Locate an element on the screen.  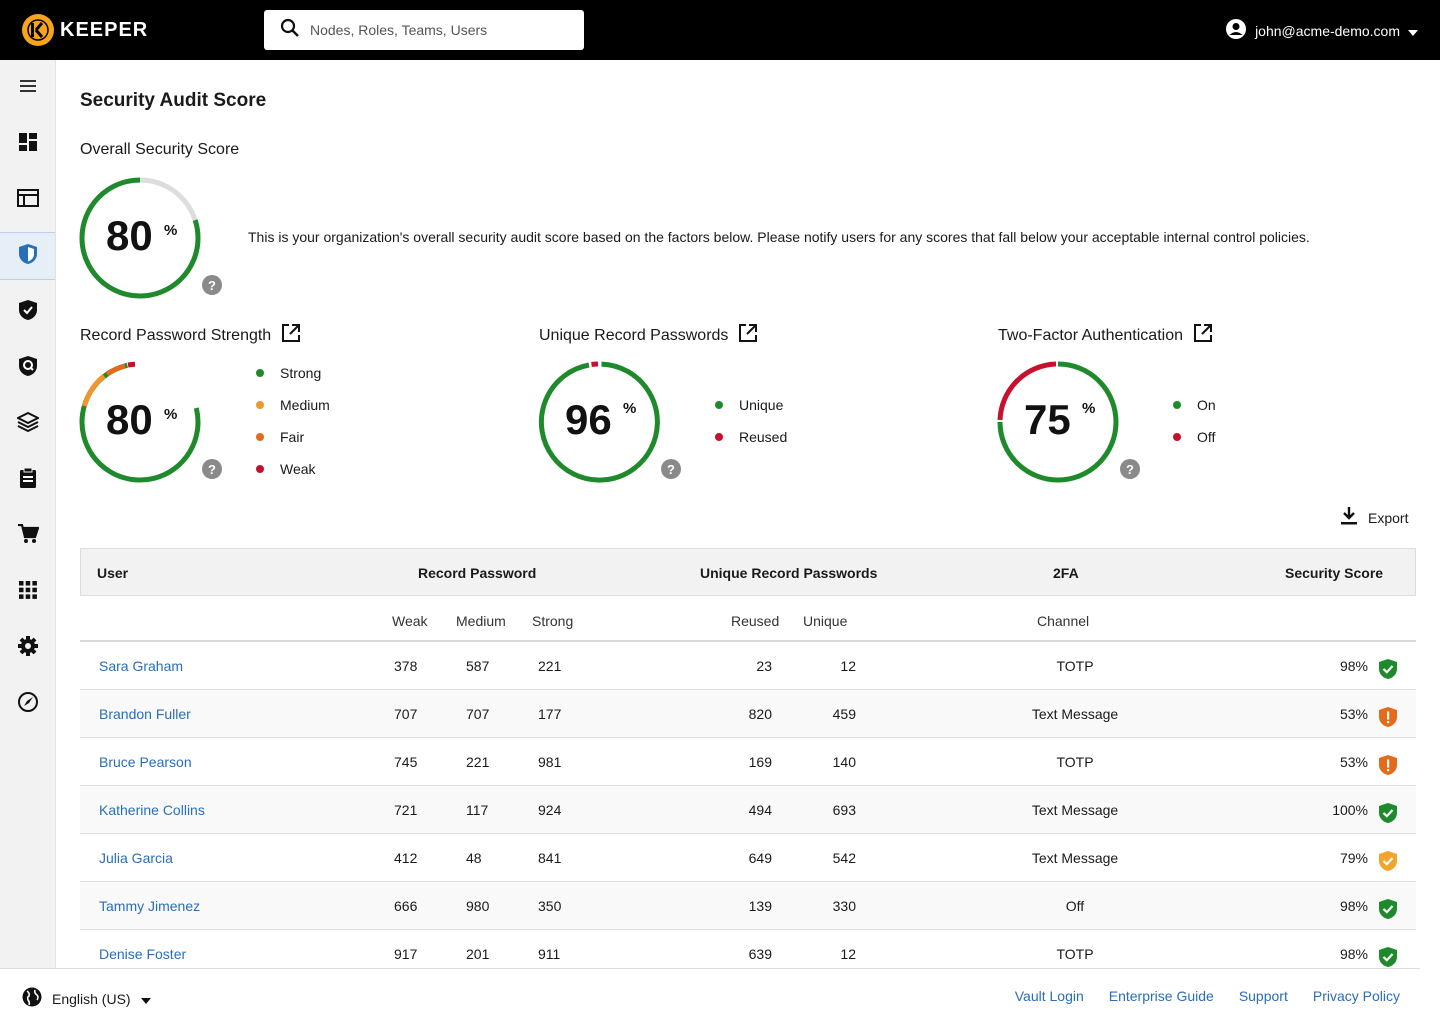
unique-passwords-gauge: 96 % is located at coordinates (599, 422).